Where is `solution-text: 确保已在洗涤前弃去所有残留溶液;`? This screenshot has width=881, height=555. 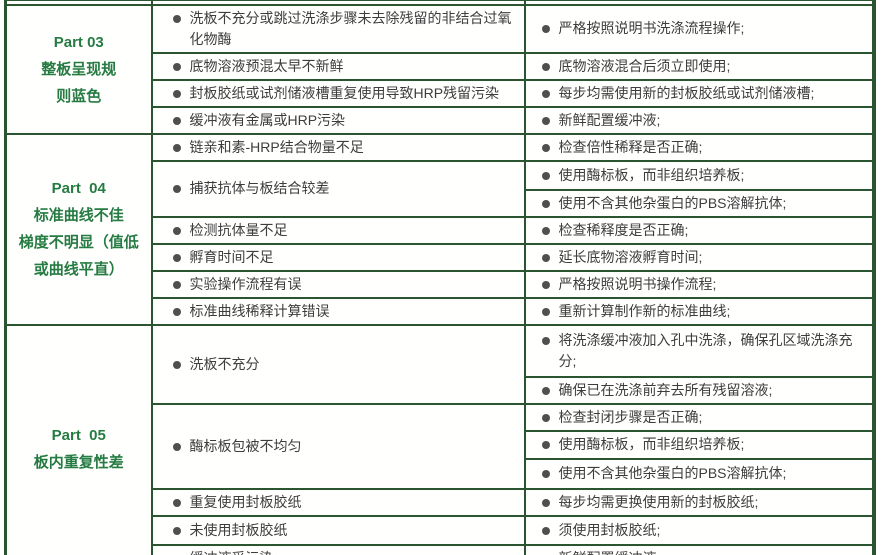 solution-text: 确保已在洗涤前弃去所有残留溶液; is located at coordinates (665, 389).